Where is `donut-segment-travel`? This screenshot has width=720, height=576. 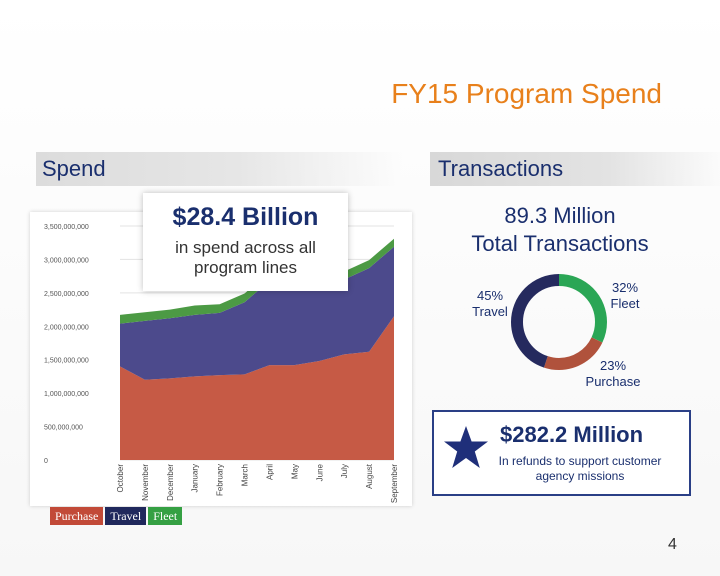
donut-segment-travel is located at coordinates (559, 322).